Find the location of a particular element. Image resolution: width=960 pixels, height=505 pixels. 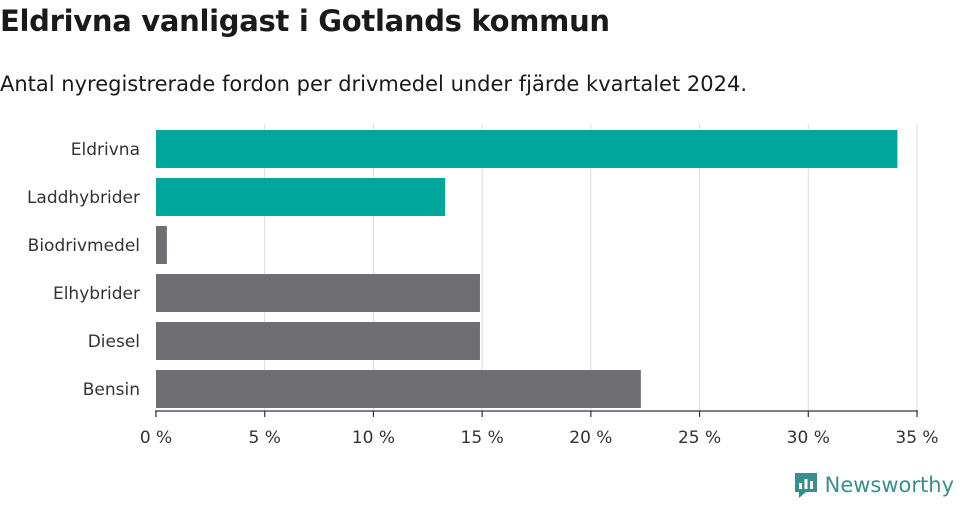

newsworthy-logo: Newsworthy is located at coordinates (873, 485).